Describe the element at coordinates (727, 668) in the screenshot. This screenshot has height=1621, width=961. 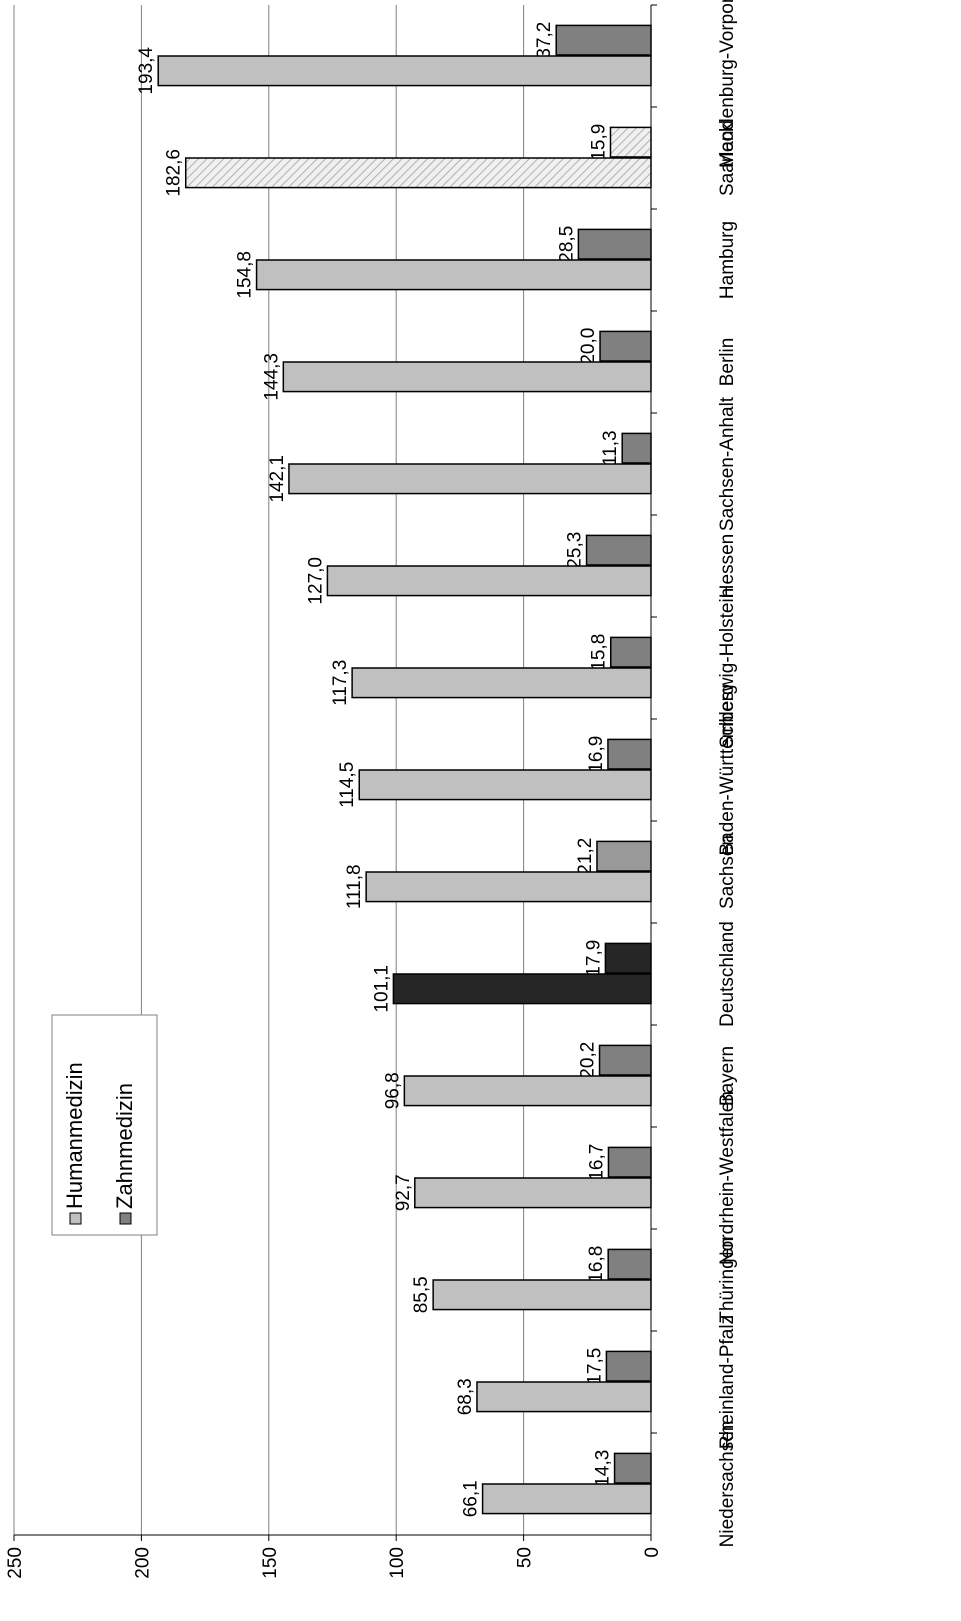
I see `x-tick-label: Schleswig-Holstein` at that location.